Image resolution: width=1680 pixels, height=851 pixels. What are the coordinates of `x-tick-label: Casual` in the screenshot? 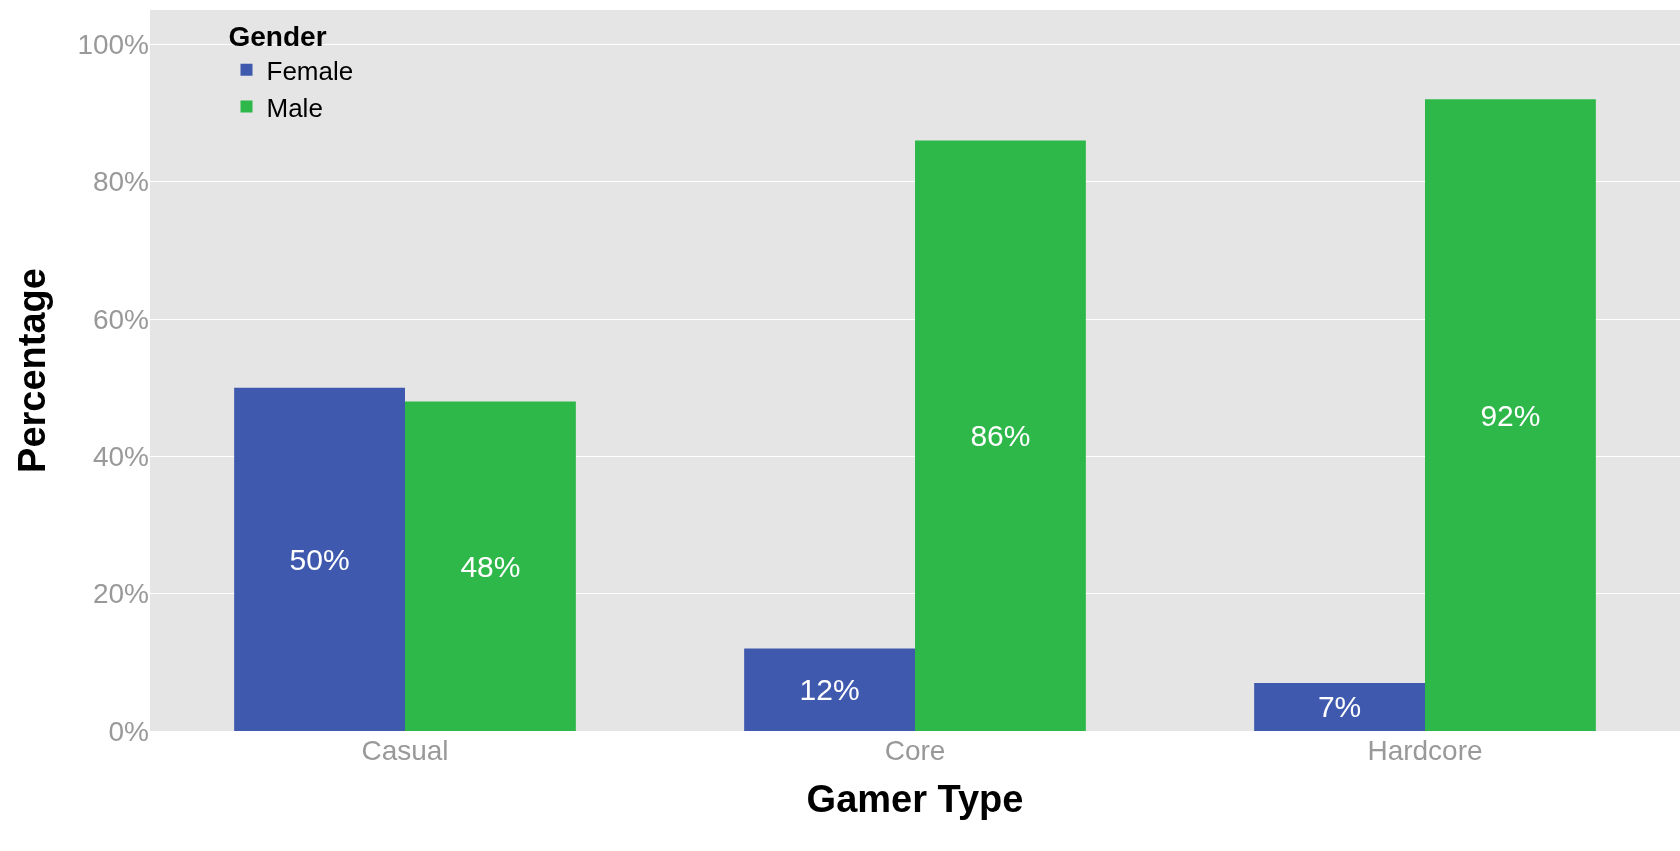 It's located at (405, 750).